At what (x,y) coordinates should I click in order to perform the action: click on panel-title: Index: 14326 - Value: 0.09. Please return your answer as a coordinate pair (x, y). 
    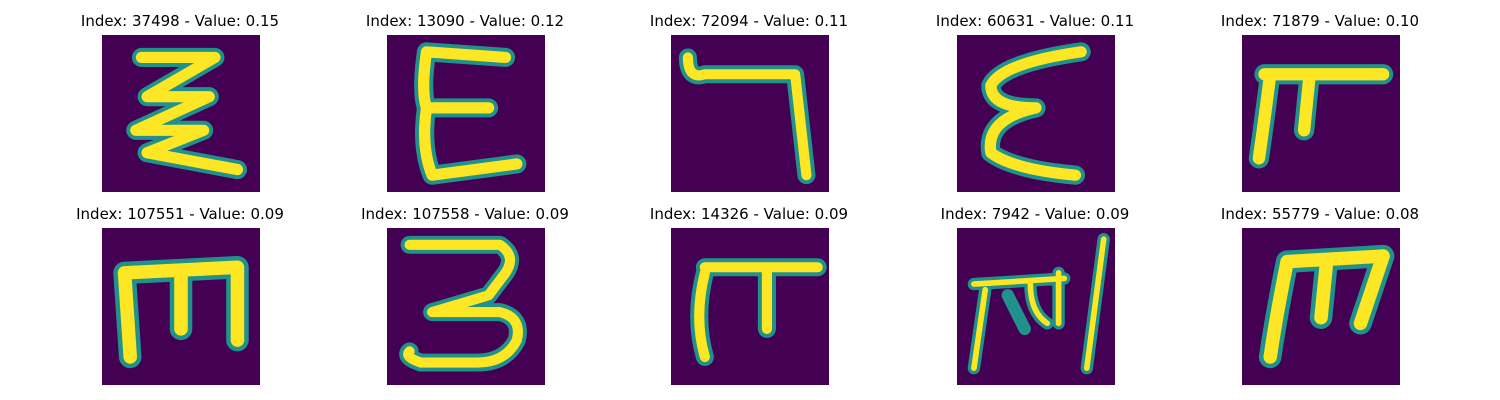
    Looking at the image, I should click on (749, 214).